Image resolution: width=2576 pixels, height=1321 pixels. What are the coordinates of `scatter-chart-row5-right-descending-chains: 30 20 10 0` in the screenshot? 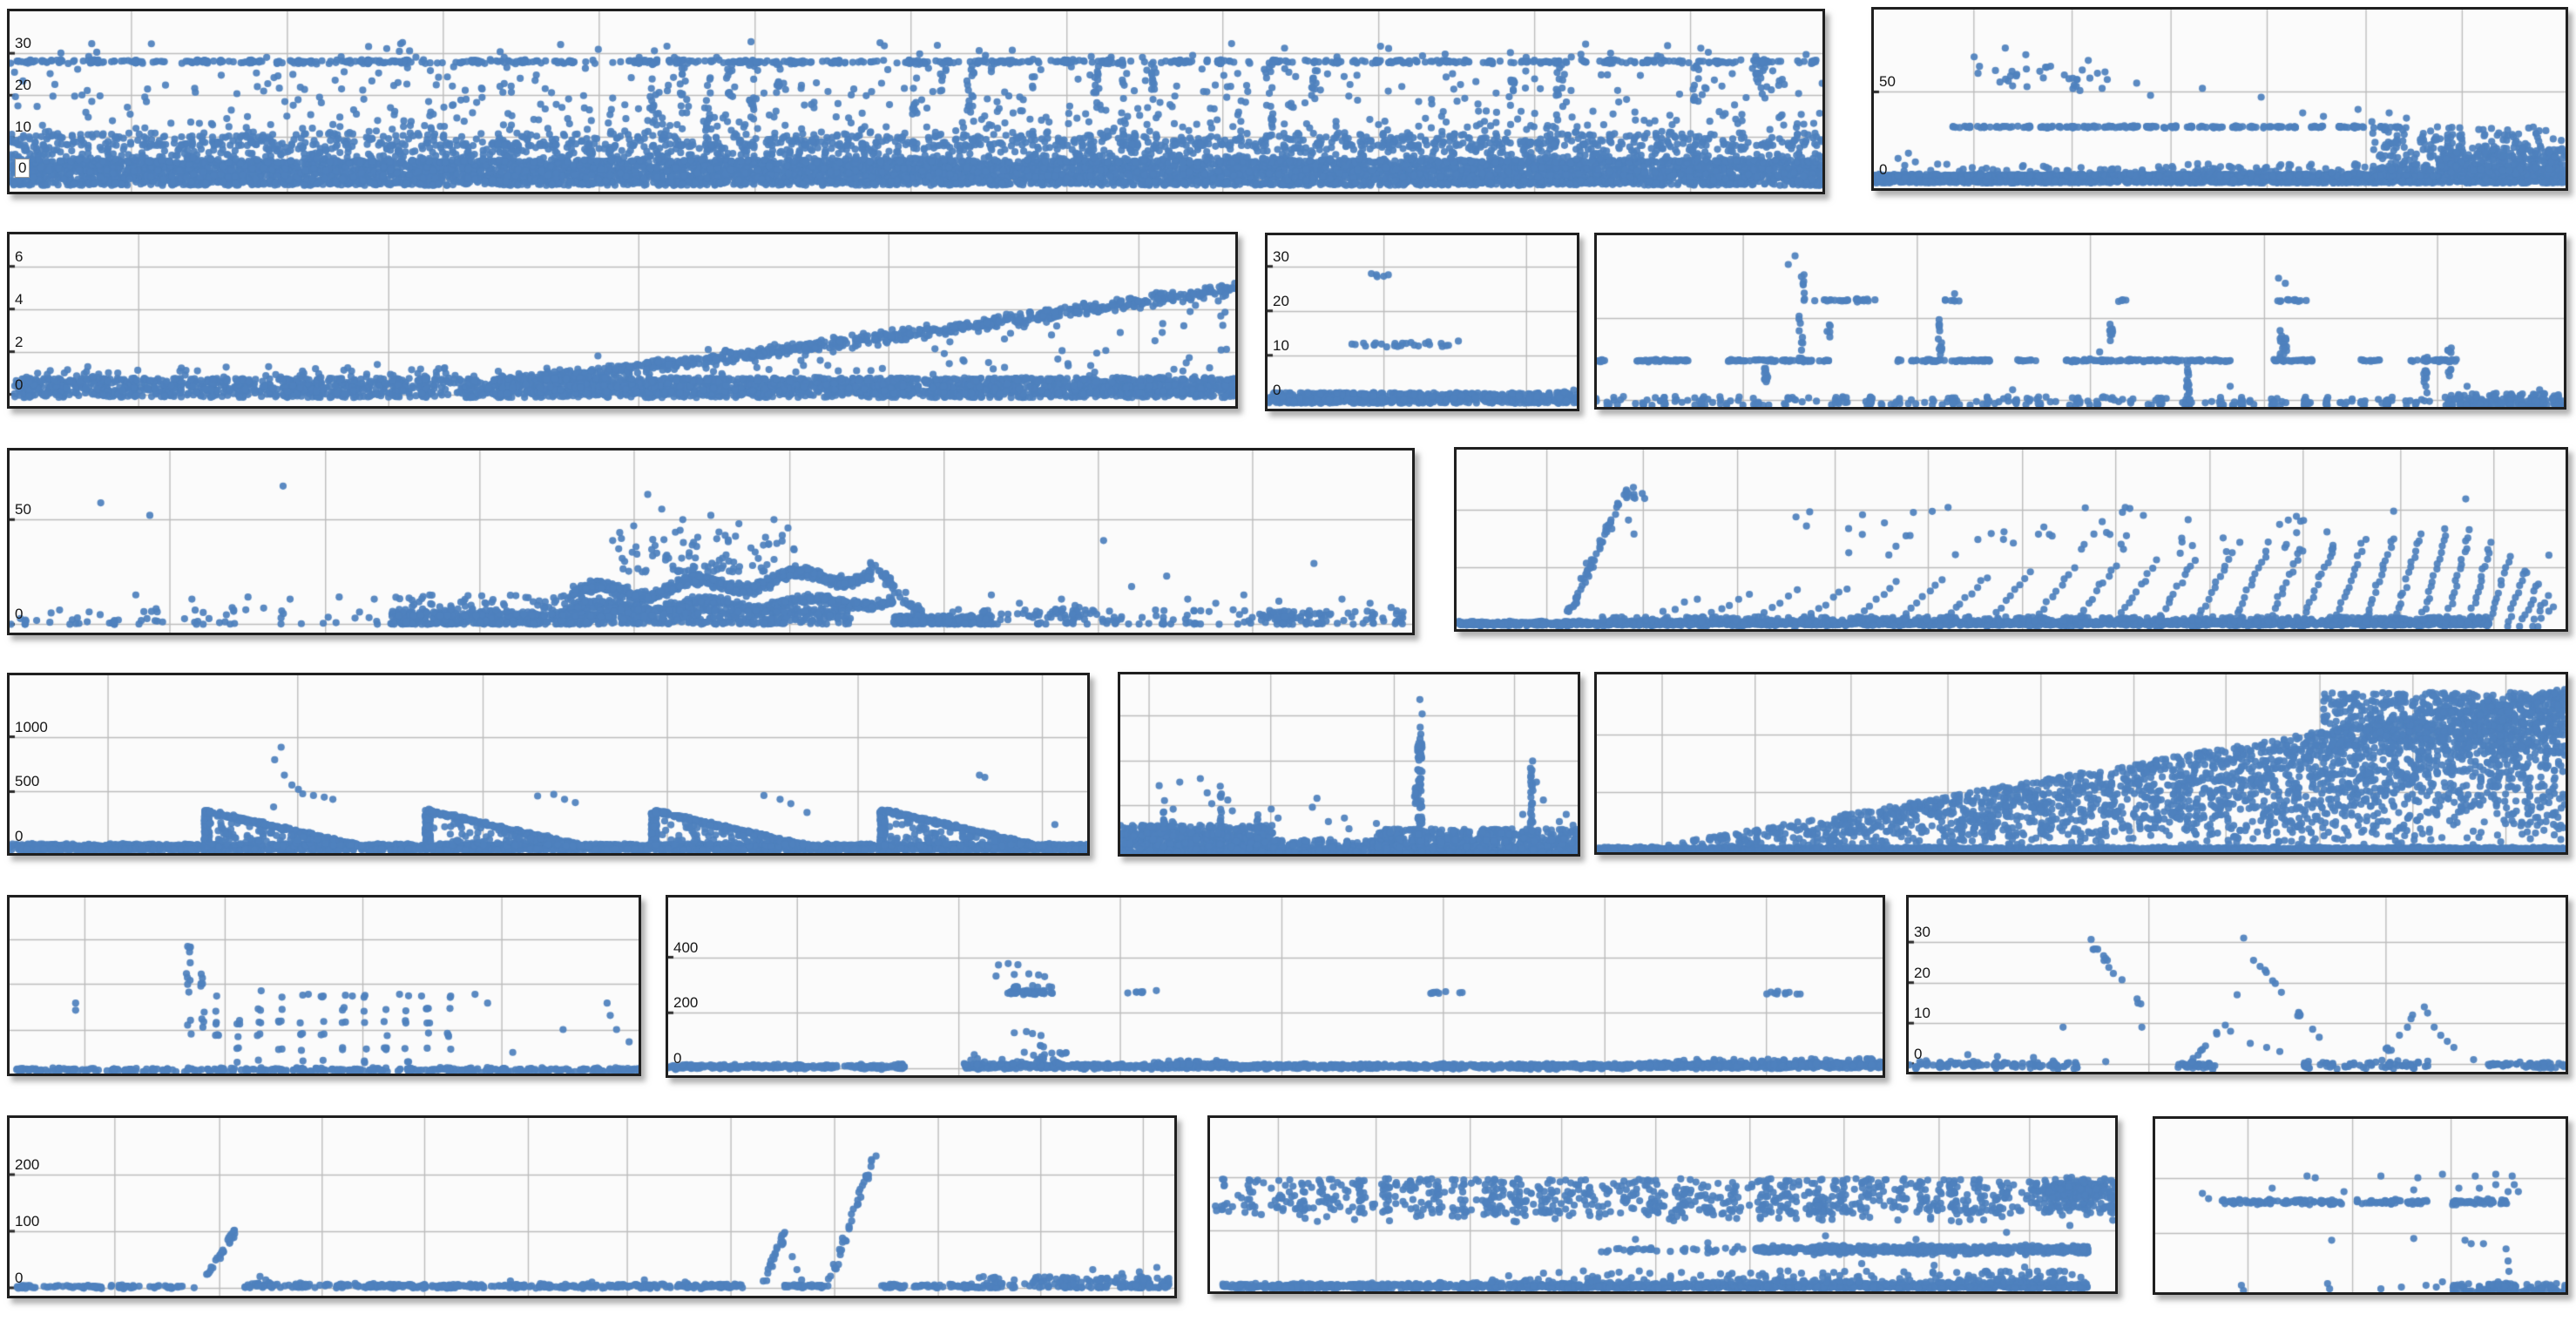 It's located at (2237, 985).